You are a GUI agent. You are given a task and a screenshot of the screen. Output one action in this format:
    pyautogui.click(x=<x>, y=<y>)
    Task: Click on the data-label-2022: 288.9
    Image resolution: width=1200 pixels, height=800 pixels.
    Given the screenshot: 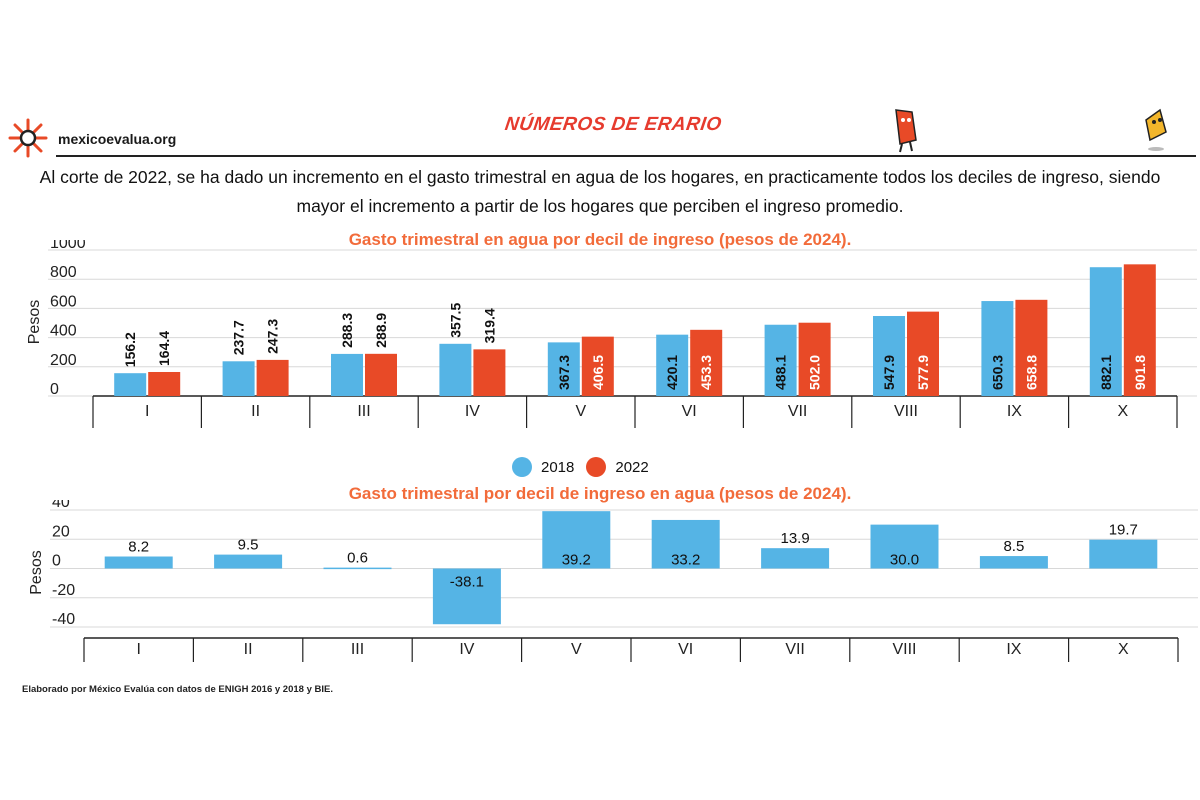 What is the action you would take?
    pyautogui.click(x=381, y=330)
    